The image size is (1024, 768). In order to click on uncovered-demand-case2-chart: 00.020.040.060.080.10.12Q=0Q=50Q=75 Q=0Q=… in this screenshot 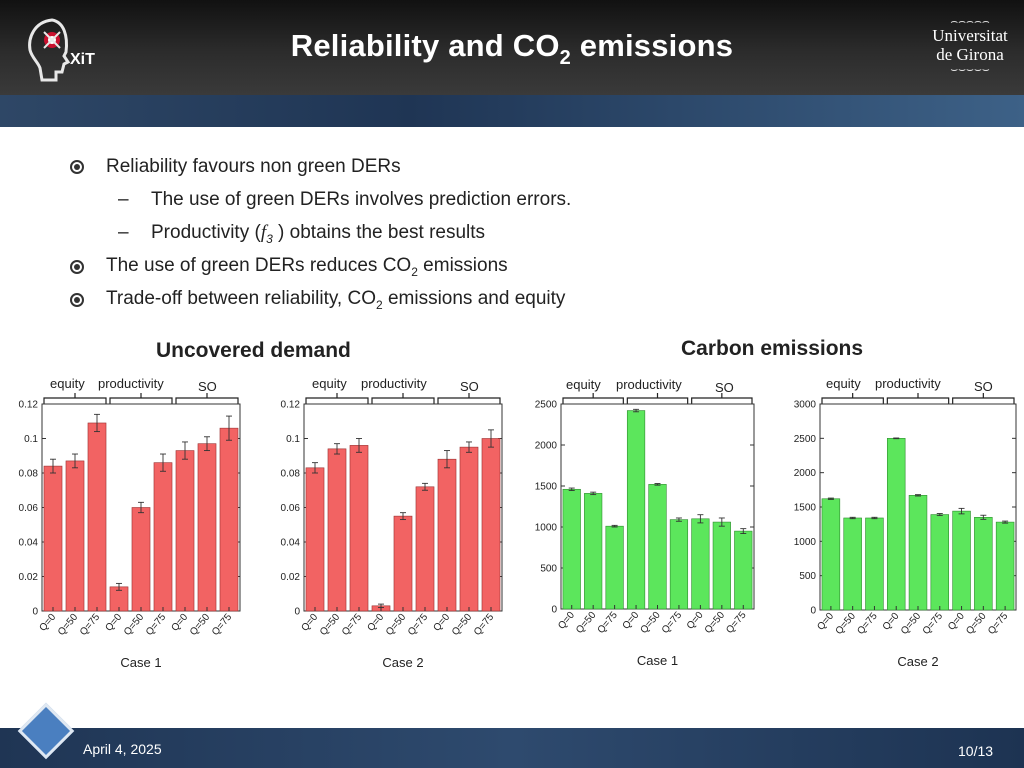, I will do `click(392, 531)`.